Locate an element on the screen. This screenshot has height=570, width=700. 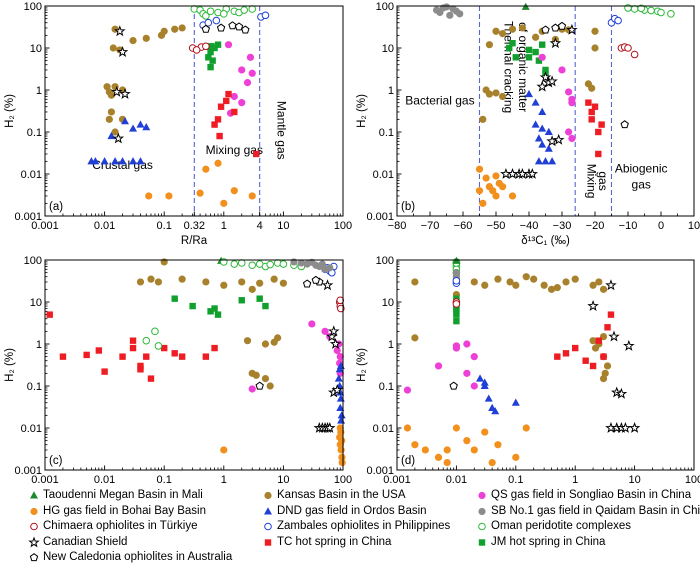
series-dnd is located at coordinates (541, 127).